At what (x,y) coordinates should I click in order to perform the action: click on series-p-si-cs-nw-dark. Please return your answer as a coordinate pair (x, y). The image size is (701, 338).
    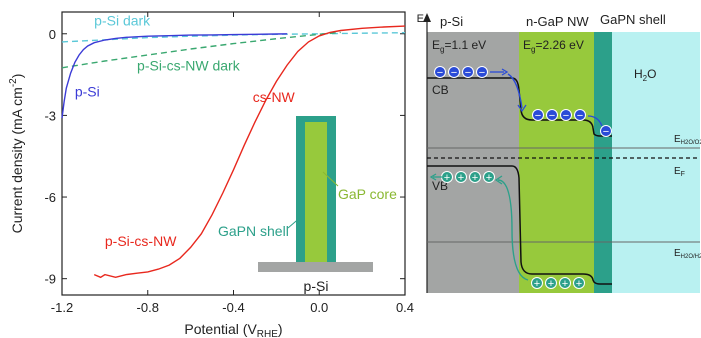
    Looking at the image, I should click on (201, 50).